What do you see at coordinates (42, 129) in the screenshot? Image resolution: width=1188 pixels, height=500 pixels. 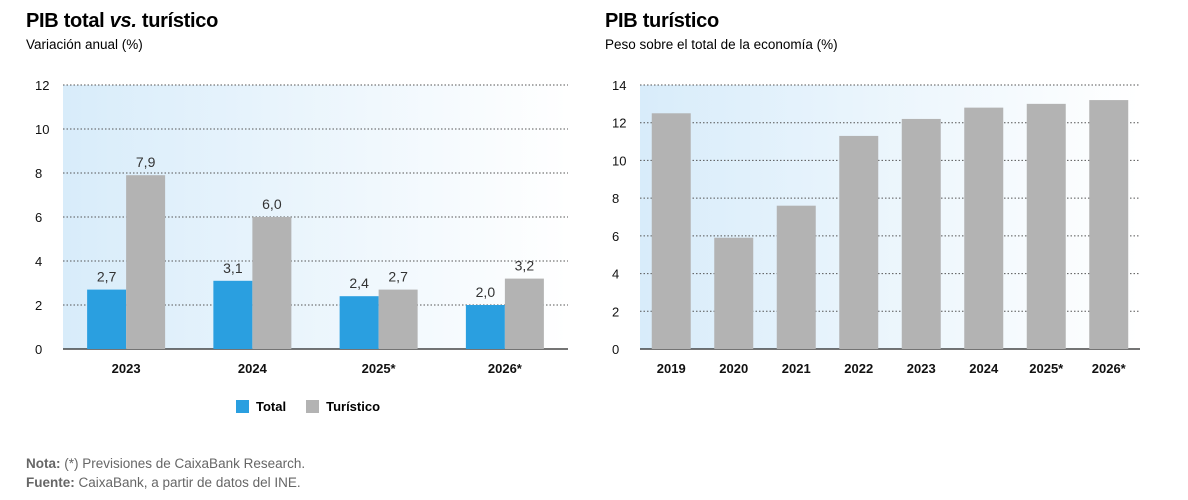 I see `chart1-ytick-label: 10` at bounding box center [42, 129].